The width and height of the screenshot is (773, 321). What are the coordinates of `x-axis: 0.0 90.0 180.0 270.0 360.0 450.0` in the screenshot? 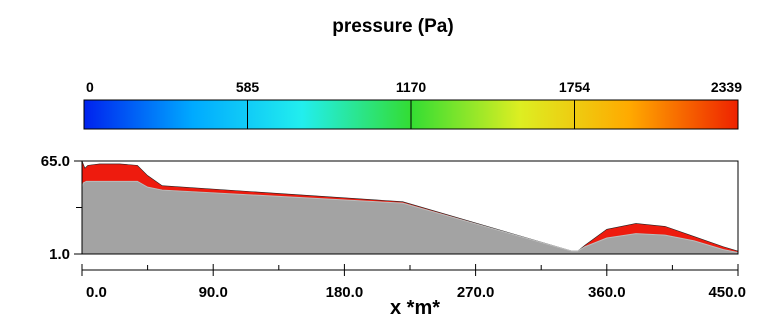 It's located at (413, 282).